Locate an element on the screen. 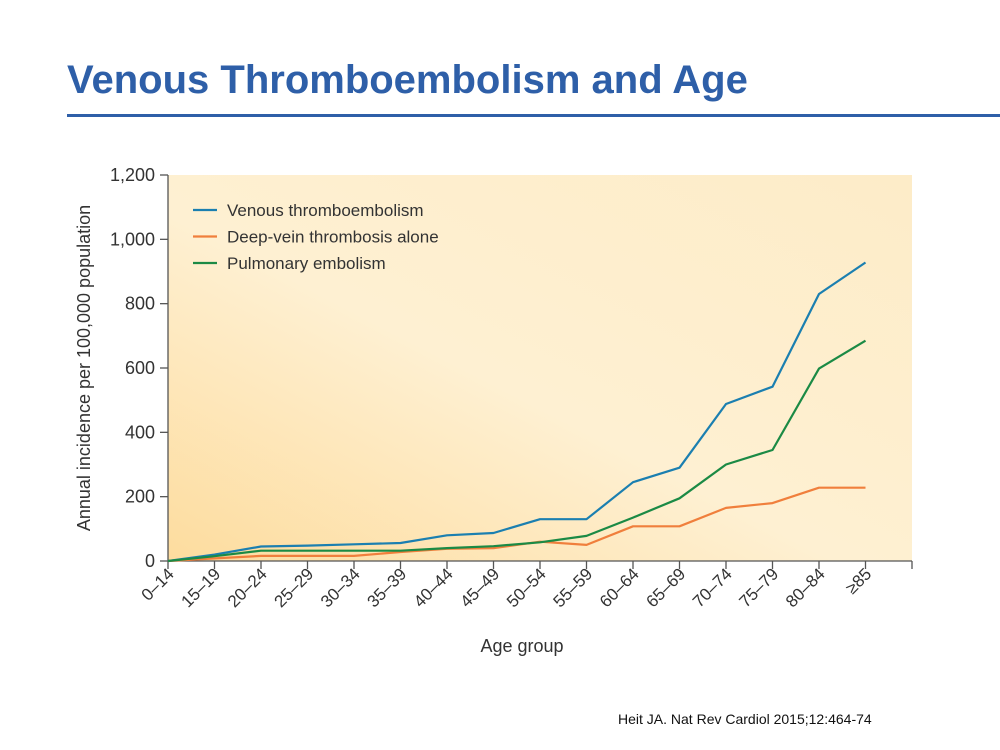 This screenshot has width=1000, height=750. y-tick-label: 800 is located at coordinates (140, 304).